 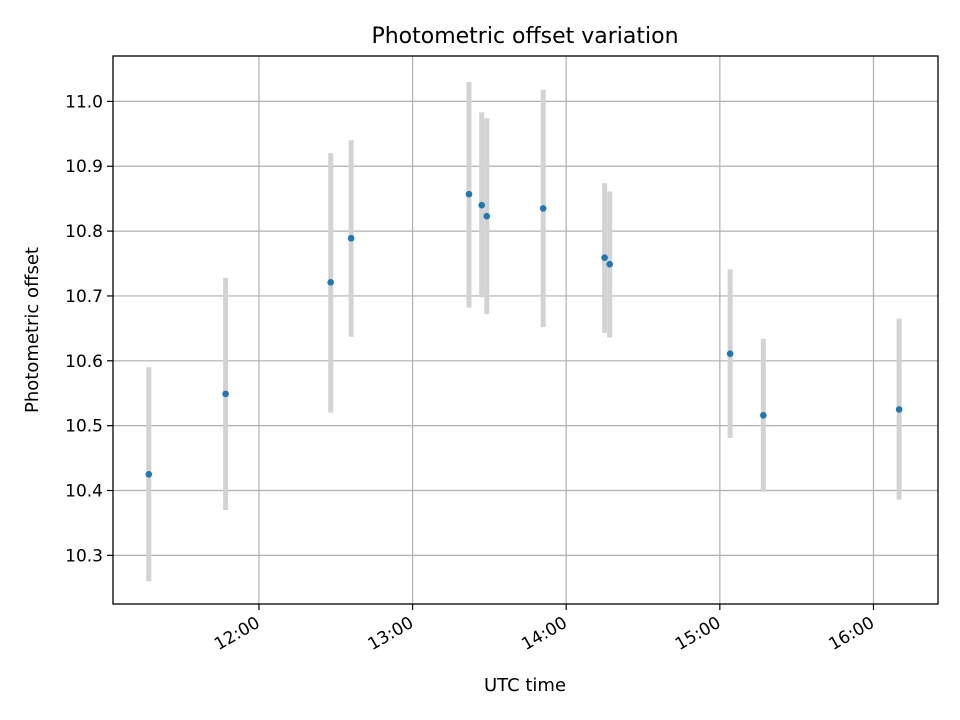 What do you see at coordinates (84, 167) in the screenshot?
I see `y-tick-label: 10.9` at bounding box center [84, 167].